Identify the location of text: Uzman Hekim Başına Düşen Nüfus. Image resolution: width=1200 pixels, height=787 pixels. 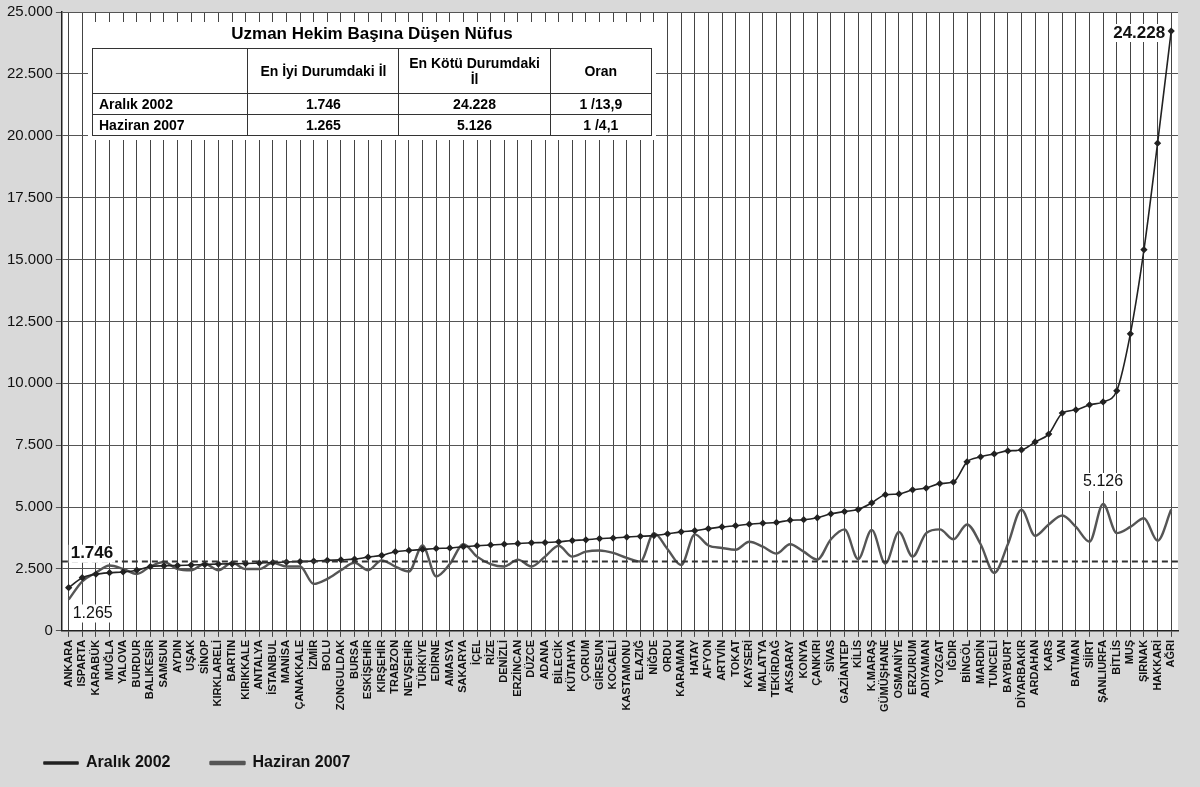
(372, 34).